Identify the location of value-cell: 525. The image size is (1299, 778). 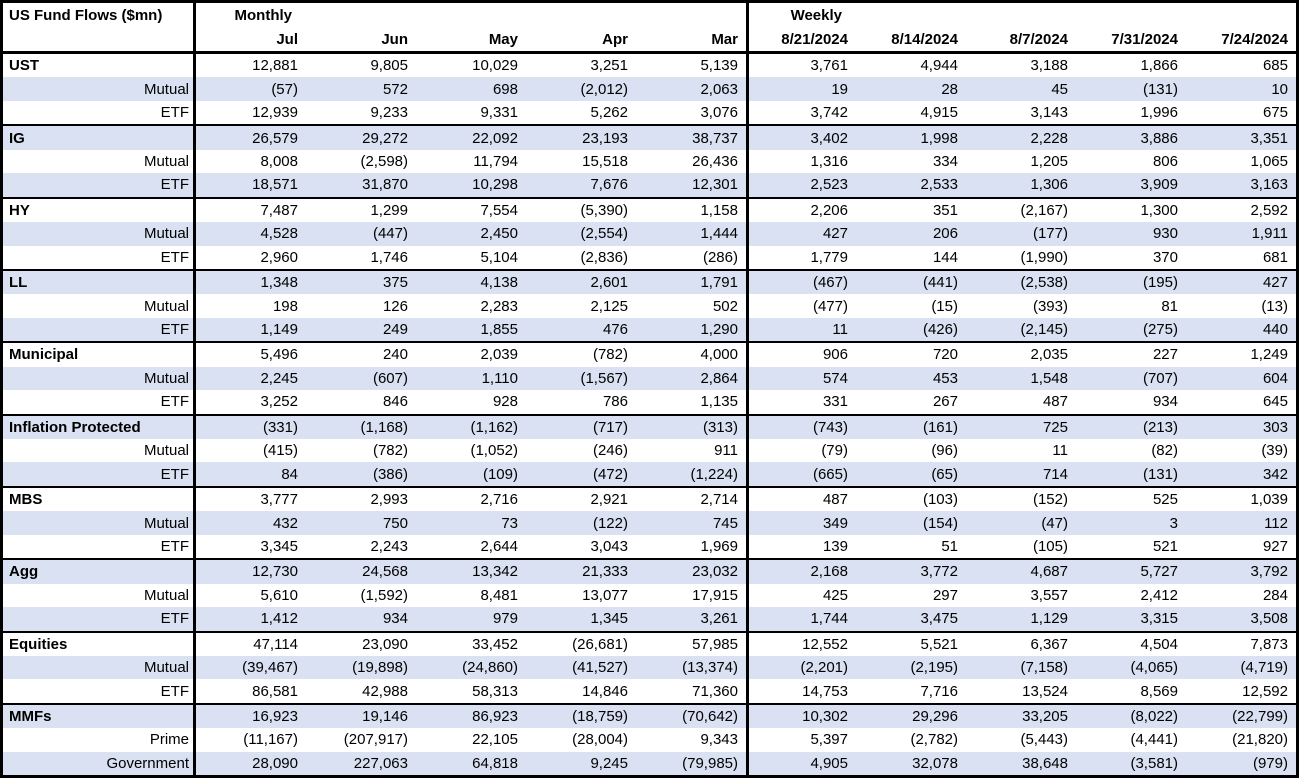
(1165, 500).